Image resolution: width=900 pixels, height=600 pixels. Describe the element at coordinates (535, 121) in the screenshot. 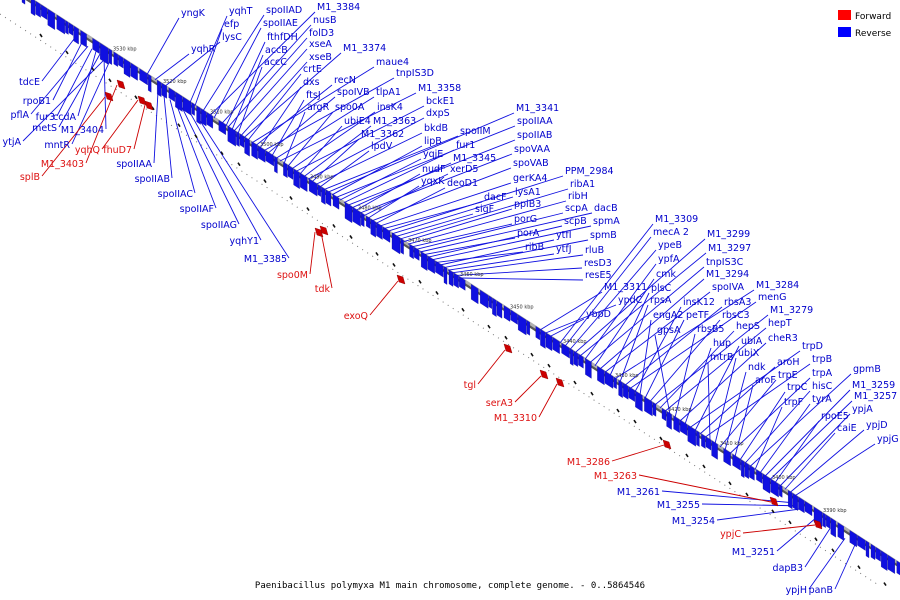

I see `reverse-gene-label: spoIIAA` at that location.